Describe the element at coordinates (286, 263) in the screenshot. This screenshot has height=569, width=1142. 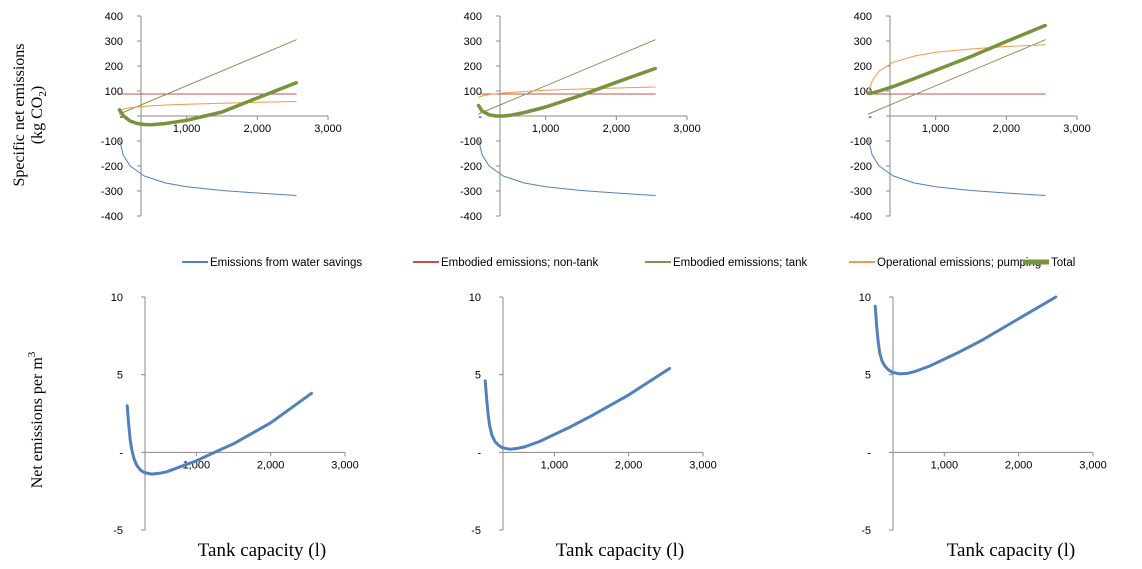
I see `legend-label: Emissions from water savings` at that location.